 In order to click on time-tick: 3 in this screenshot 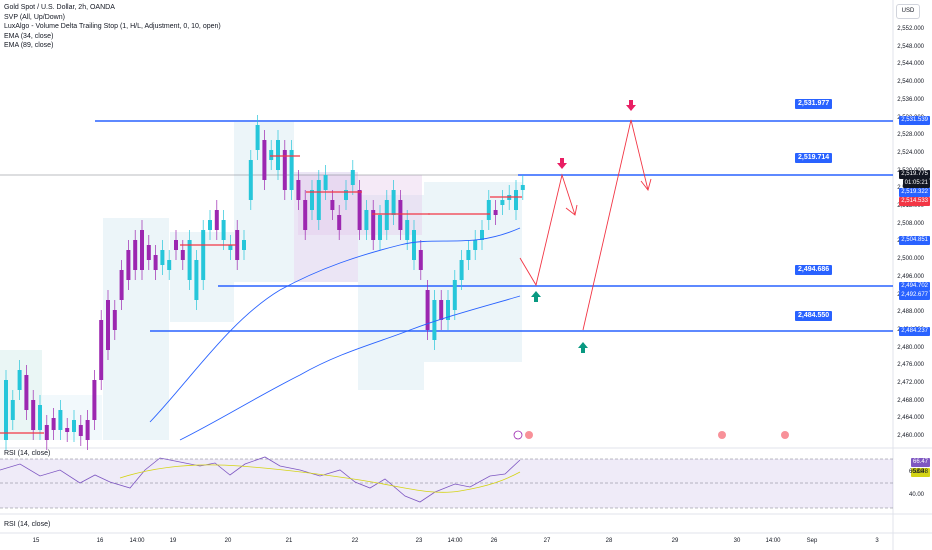, I will do `click(877, 541)`.